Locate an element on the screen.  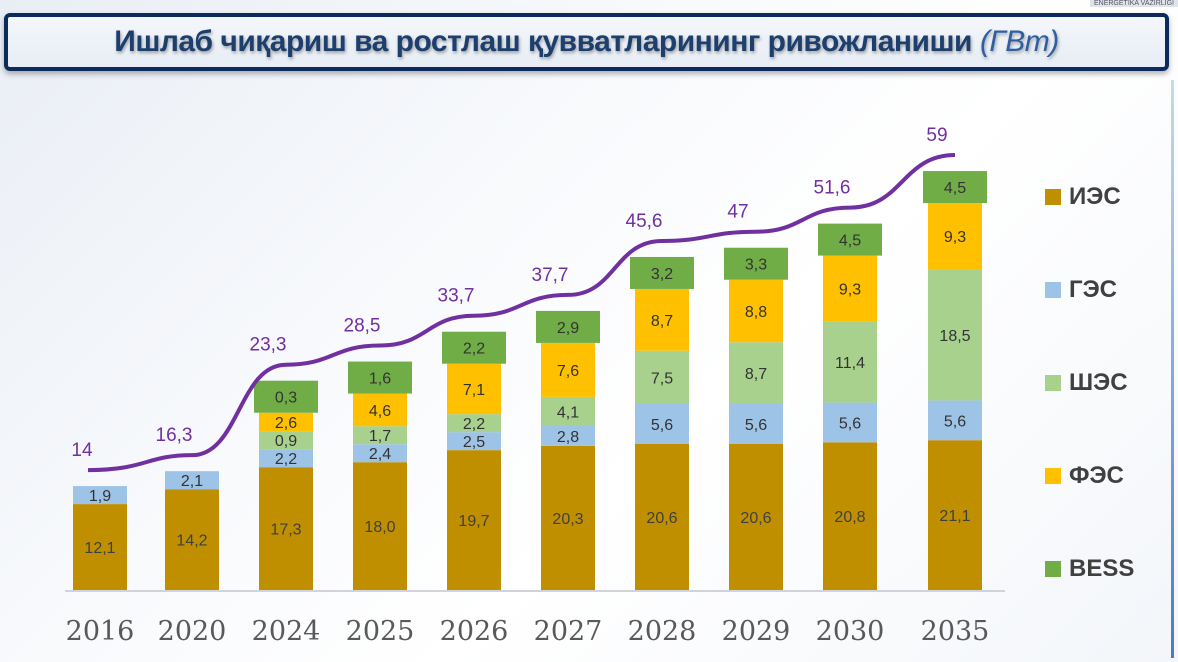
legend-label: ШЭС is located at coordinates (1098, 382).